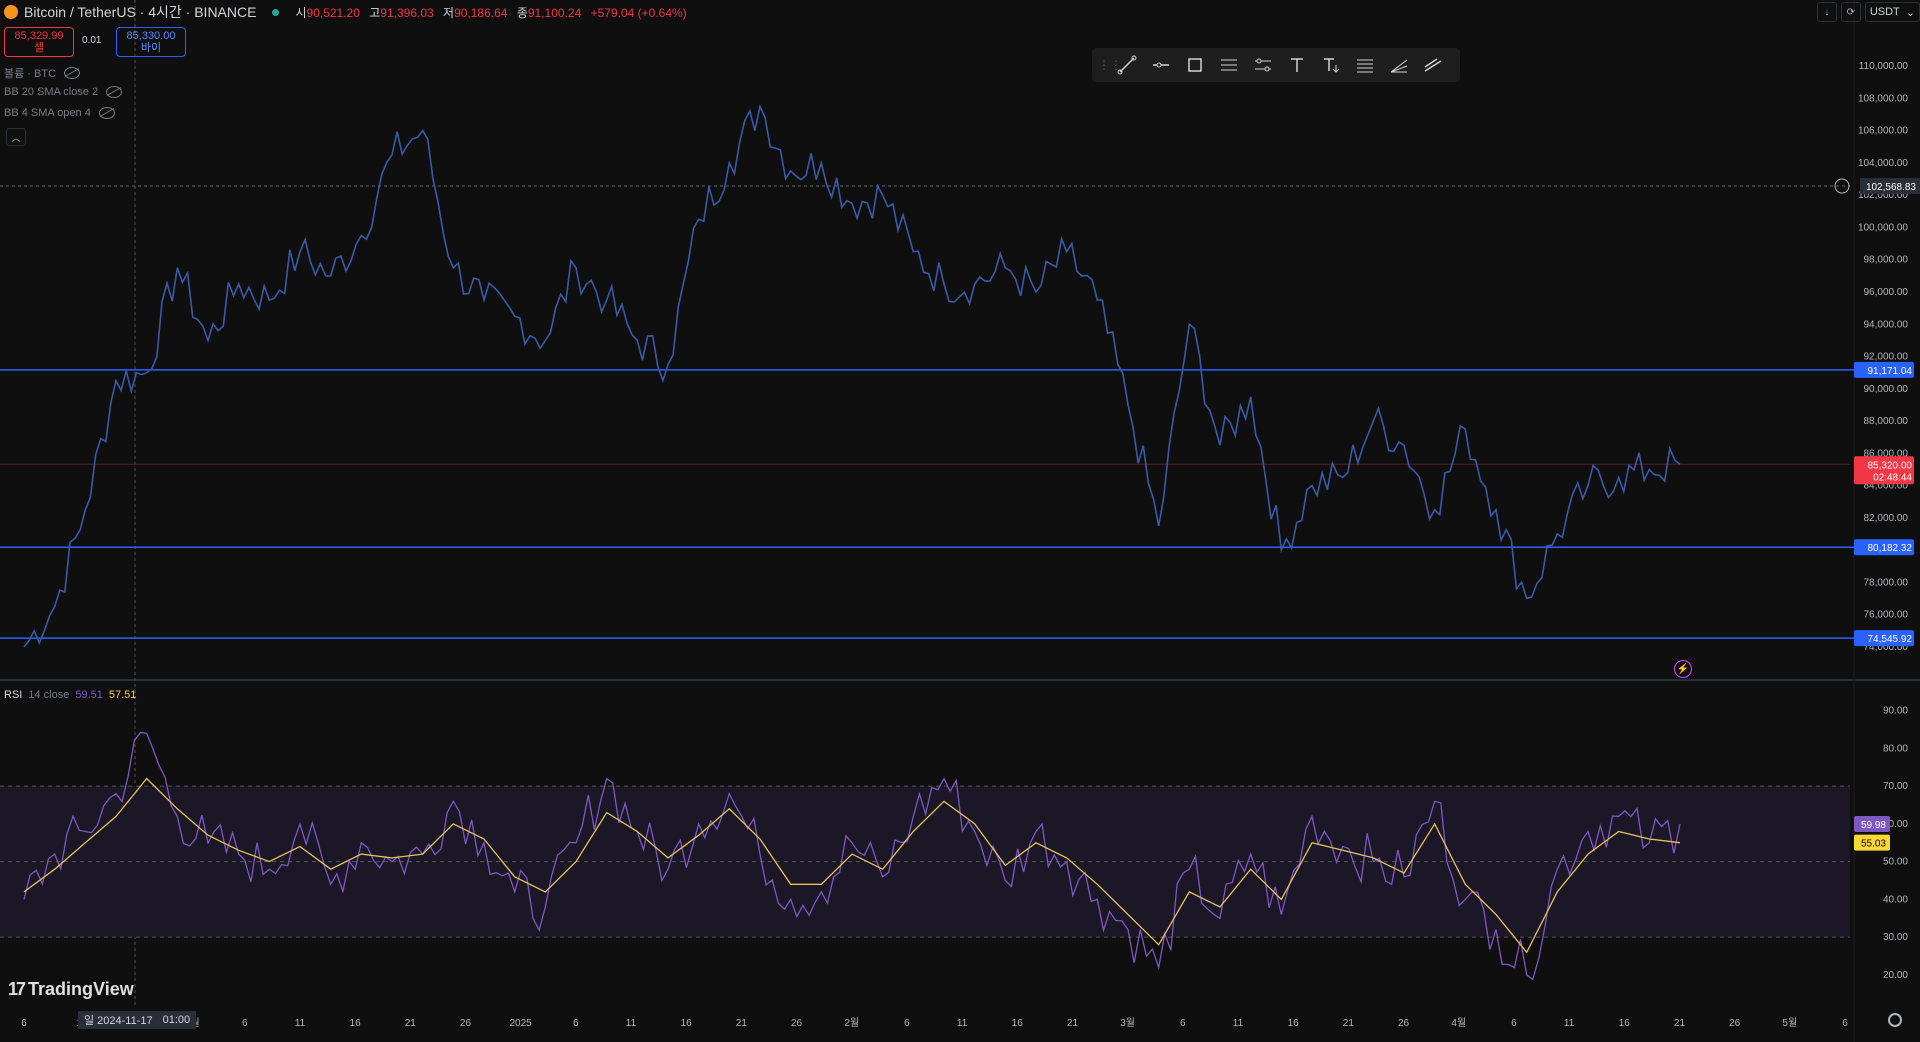 This screenshot has height=1042, width=1920. I want to click on ohlc-close-value: 91,100.24, so click(554, 12).